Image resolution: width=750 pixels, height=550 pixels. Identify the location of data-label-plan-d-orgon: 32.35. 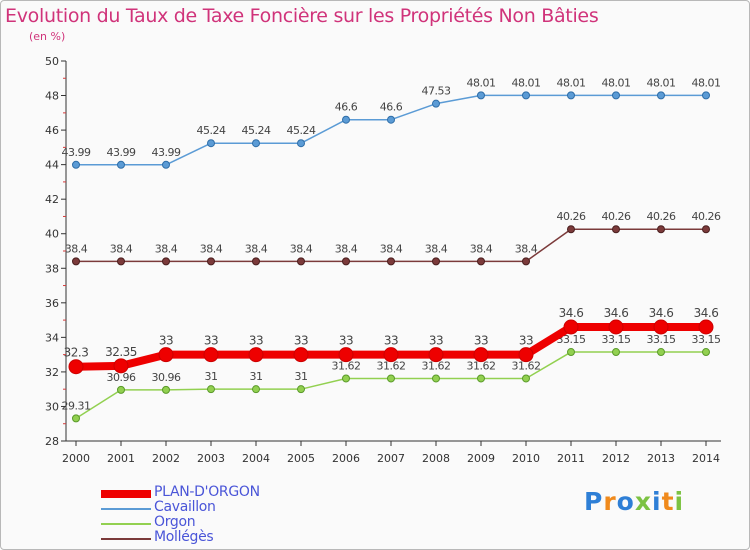
(121, 352).